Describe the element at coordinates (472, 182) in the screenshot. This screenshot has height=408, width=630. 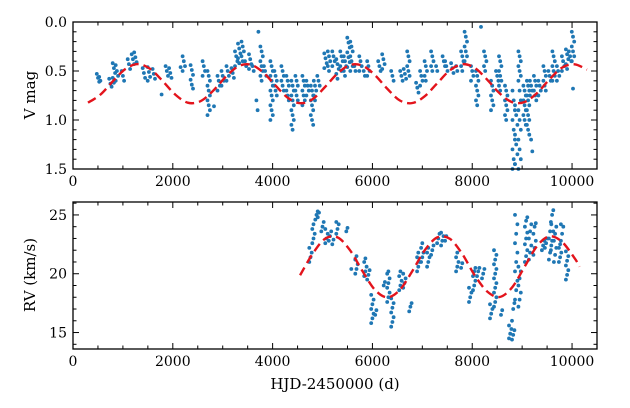
I see `x-tick-label: 8000` at that location.